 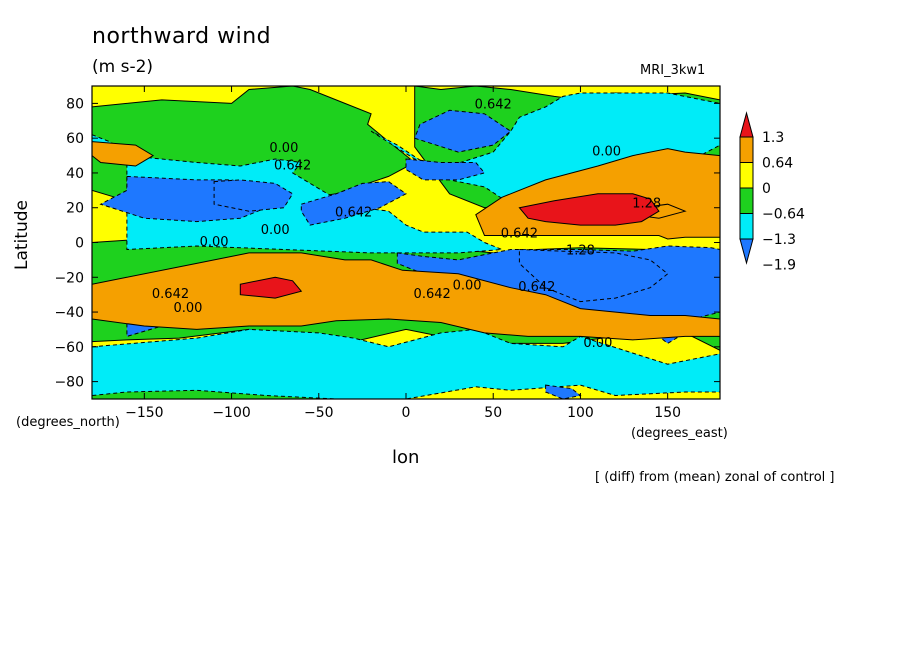 What do you see at coordinates (772, 192) in the screenshot?
I see `colorbar: 1.3 0.64 0 −0.64 −1.3 −1.9` at bounding box center [772, 192].